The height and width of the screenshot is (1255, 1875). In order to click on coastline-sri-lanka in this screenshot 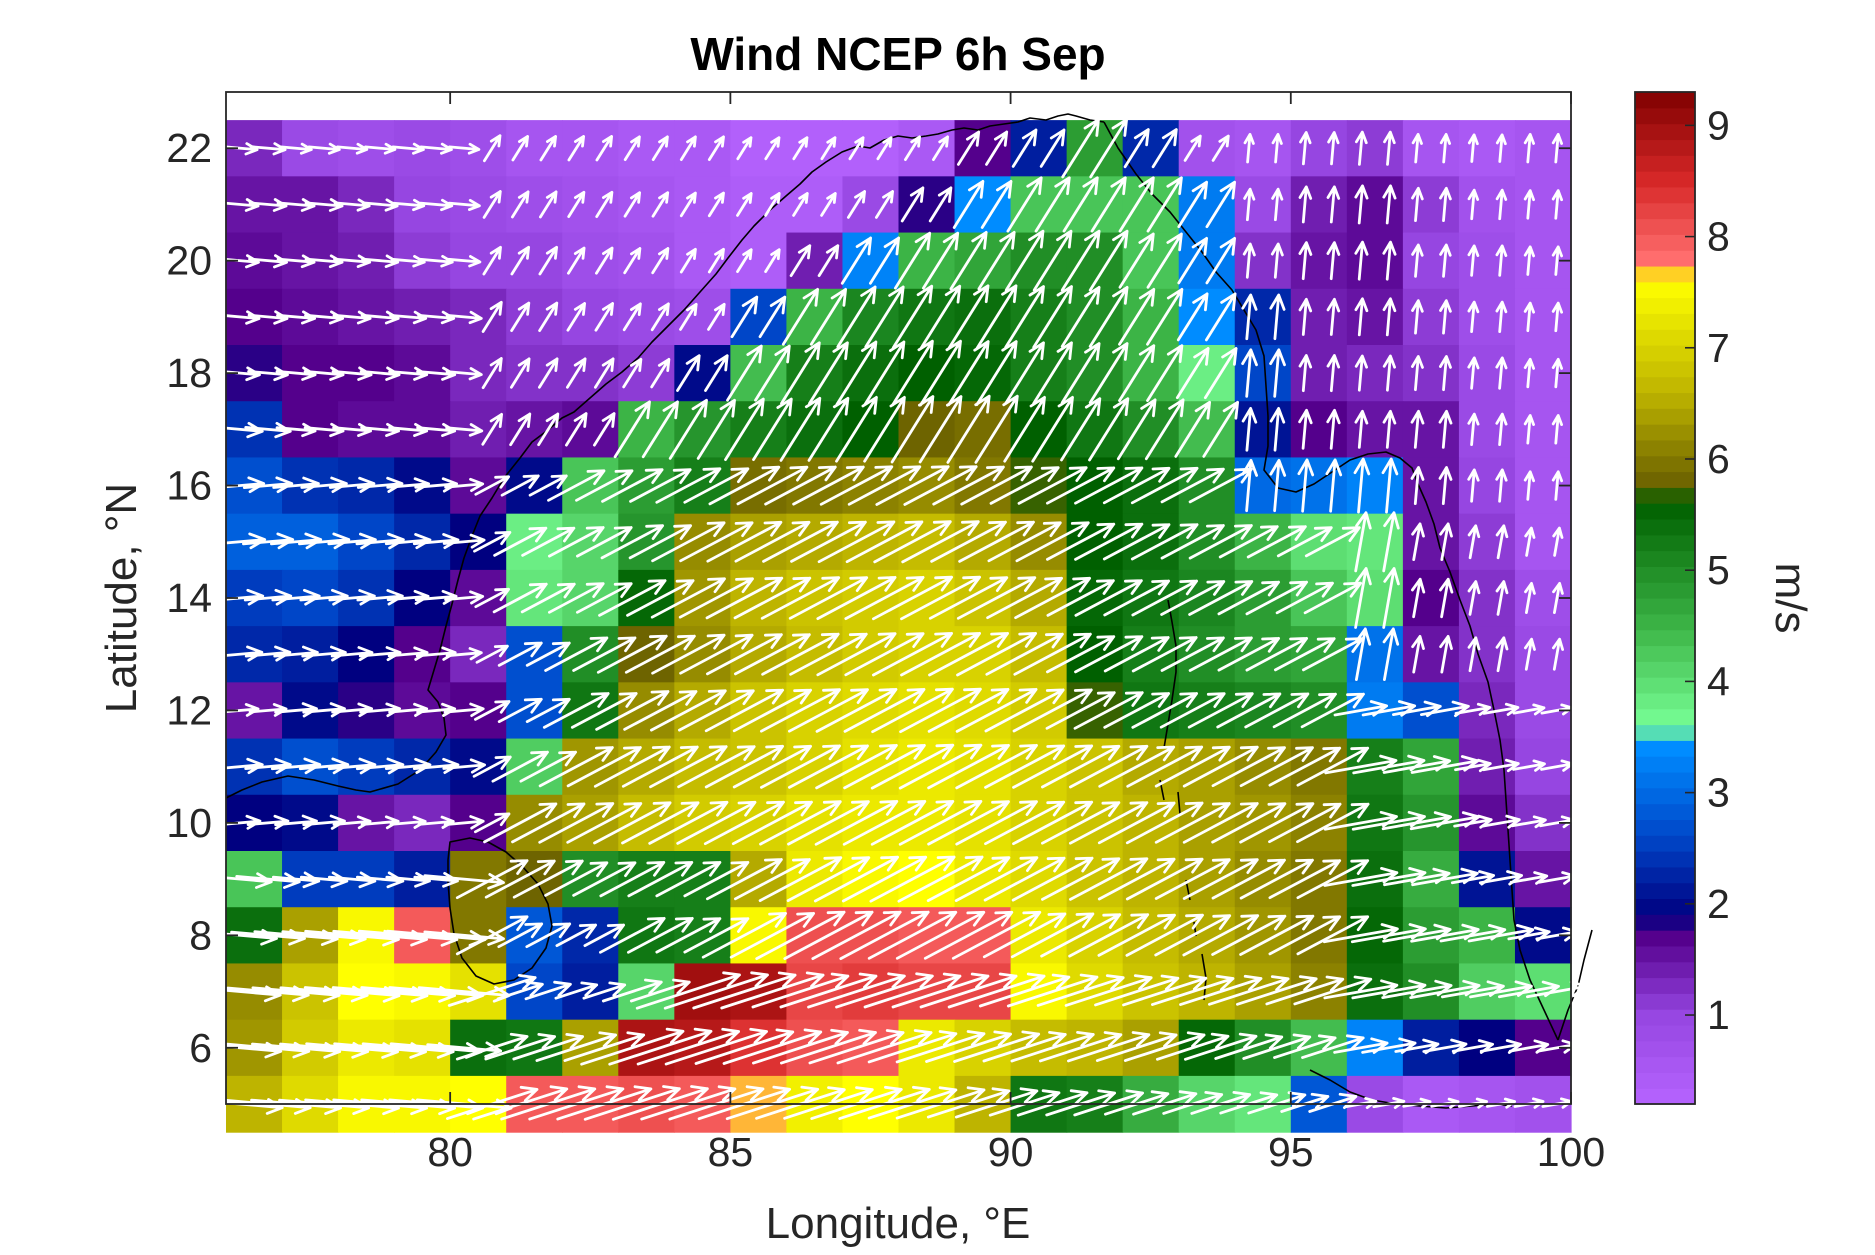, I will do `click(500, 911)`.